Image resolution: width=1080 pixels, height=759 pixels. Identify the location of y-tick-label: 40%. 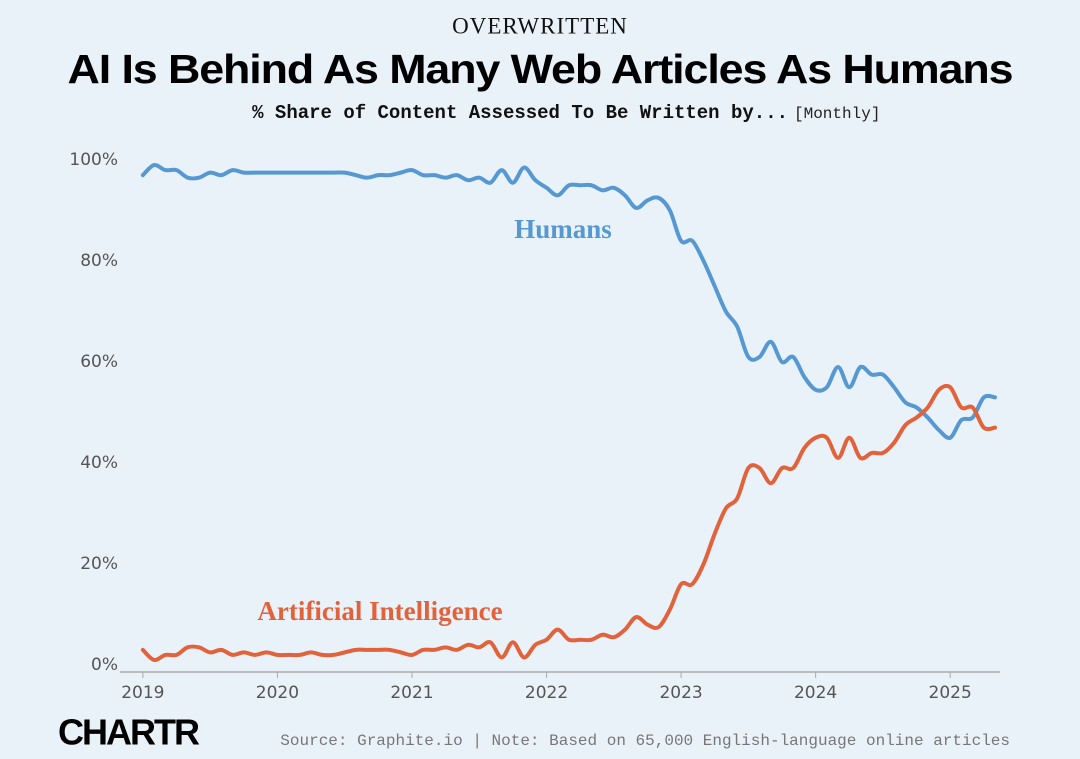
(99, 463).